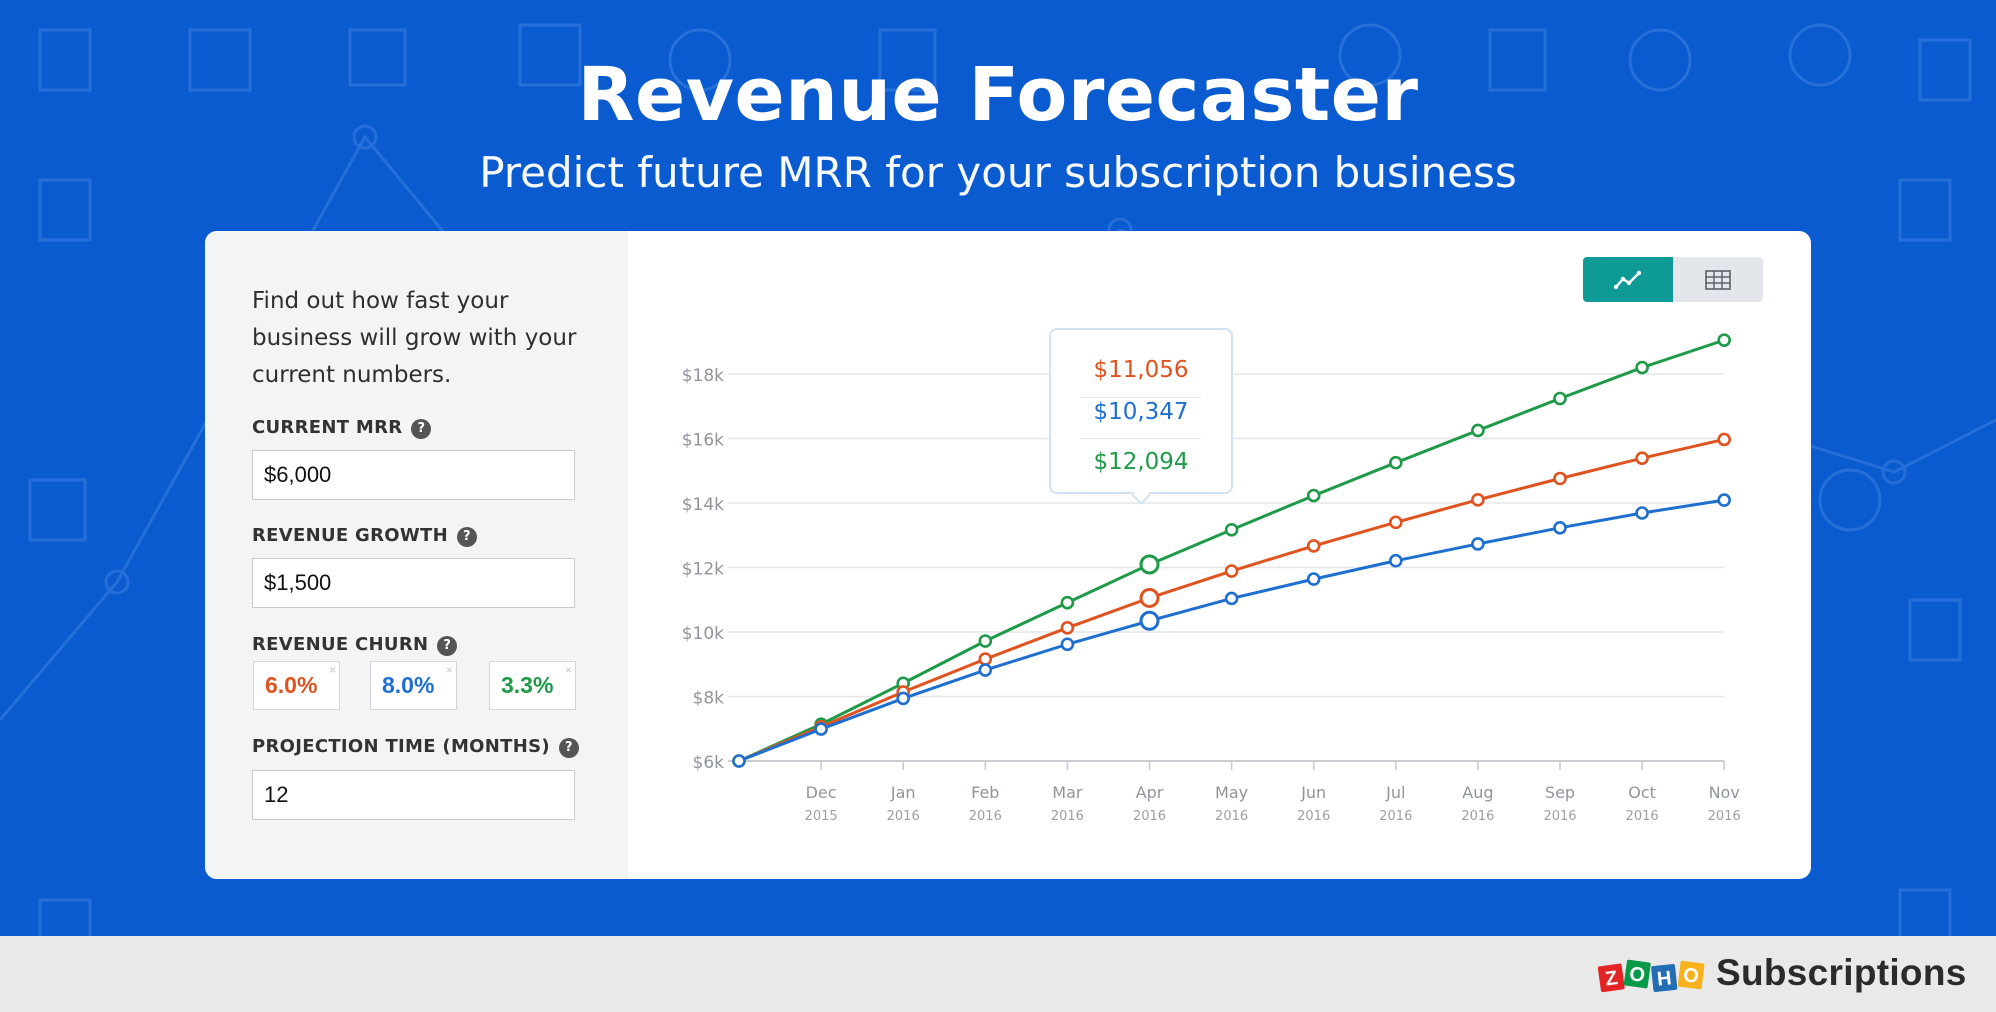  I want to click on revenue-churn-label-text: REVENUE CHURN, so click(340, 644).